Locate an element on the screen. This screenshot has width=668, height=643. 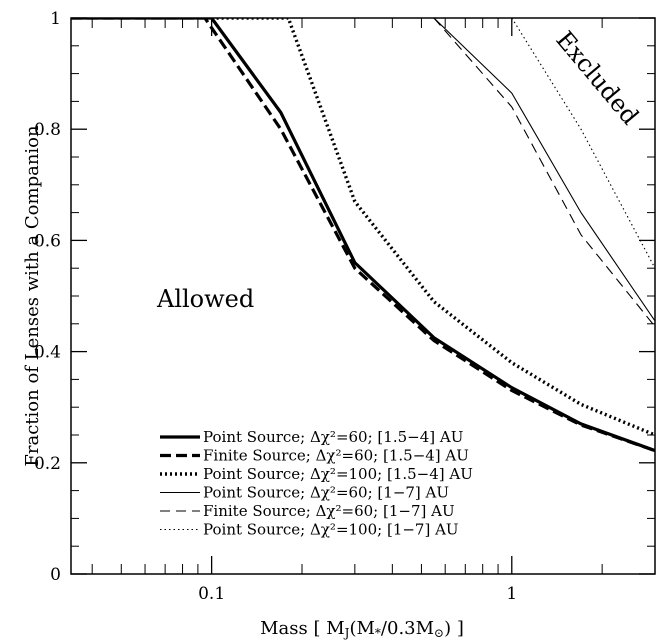
y-tick-label: 0.2 is located at coordinates (47, 464).